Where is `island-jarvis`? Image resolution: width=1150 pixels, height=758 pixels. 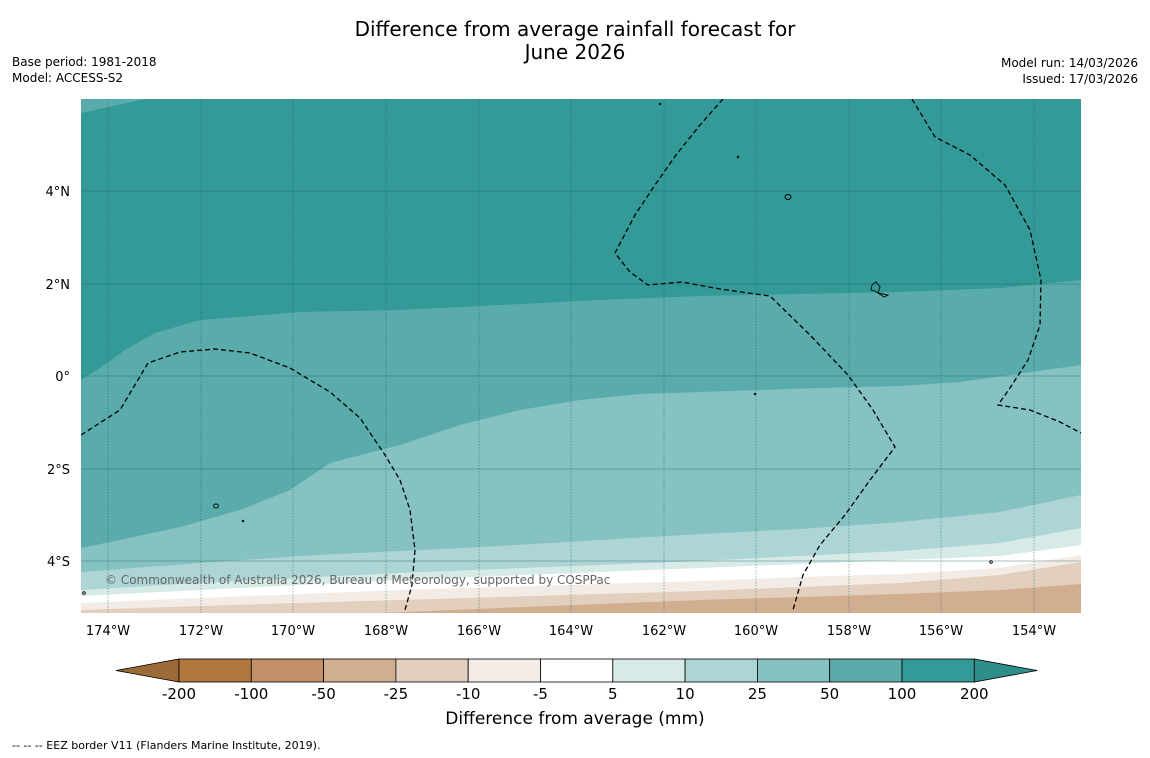
island-jarvis is located at coordinates (788, 197).